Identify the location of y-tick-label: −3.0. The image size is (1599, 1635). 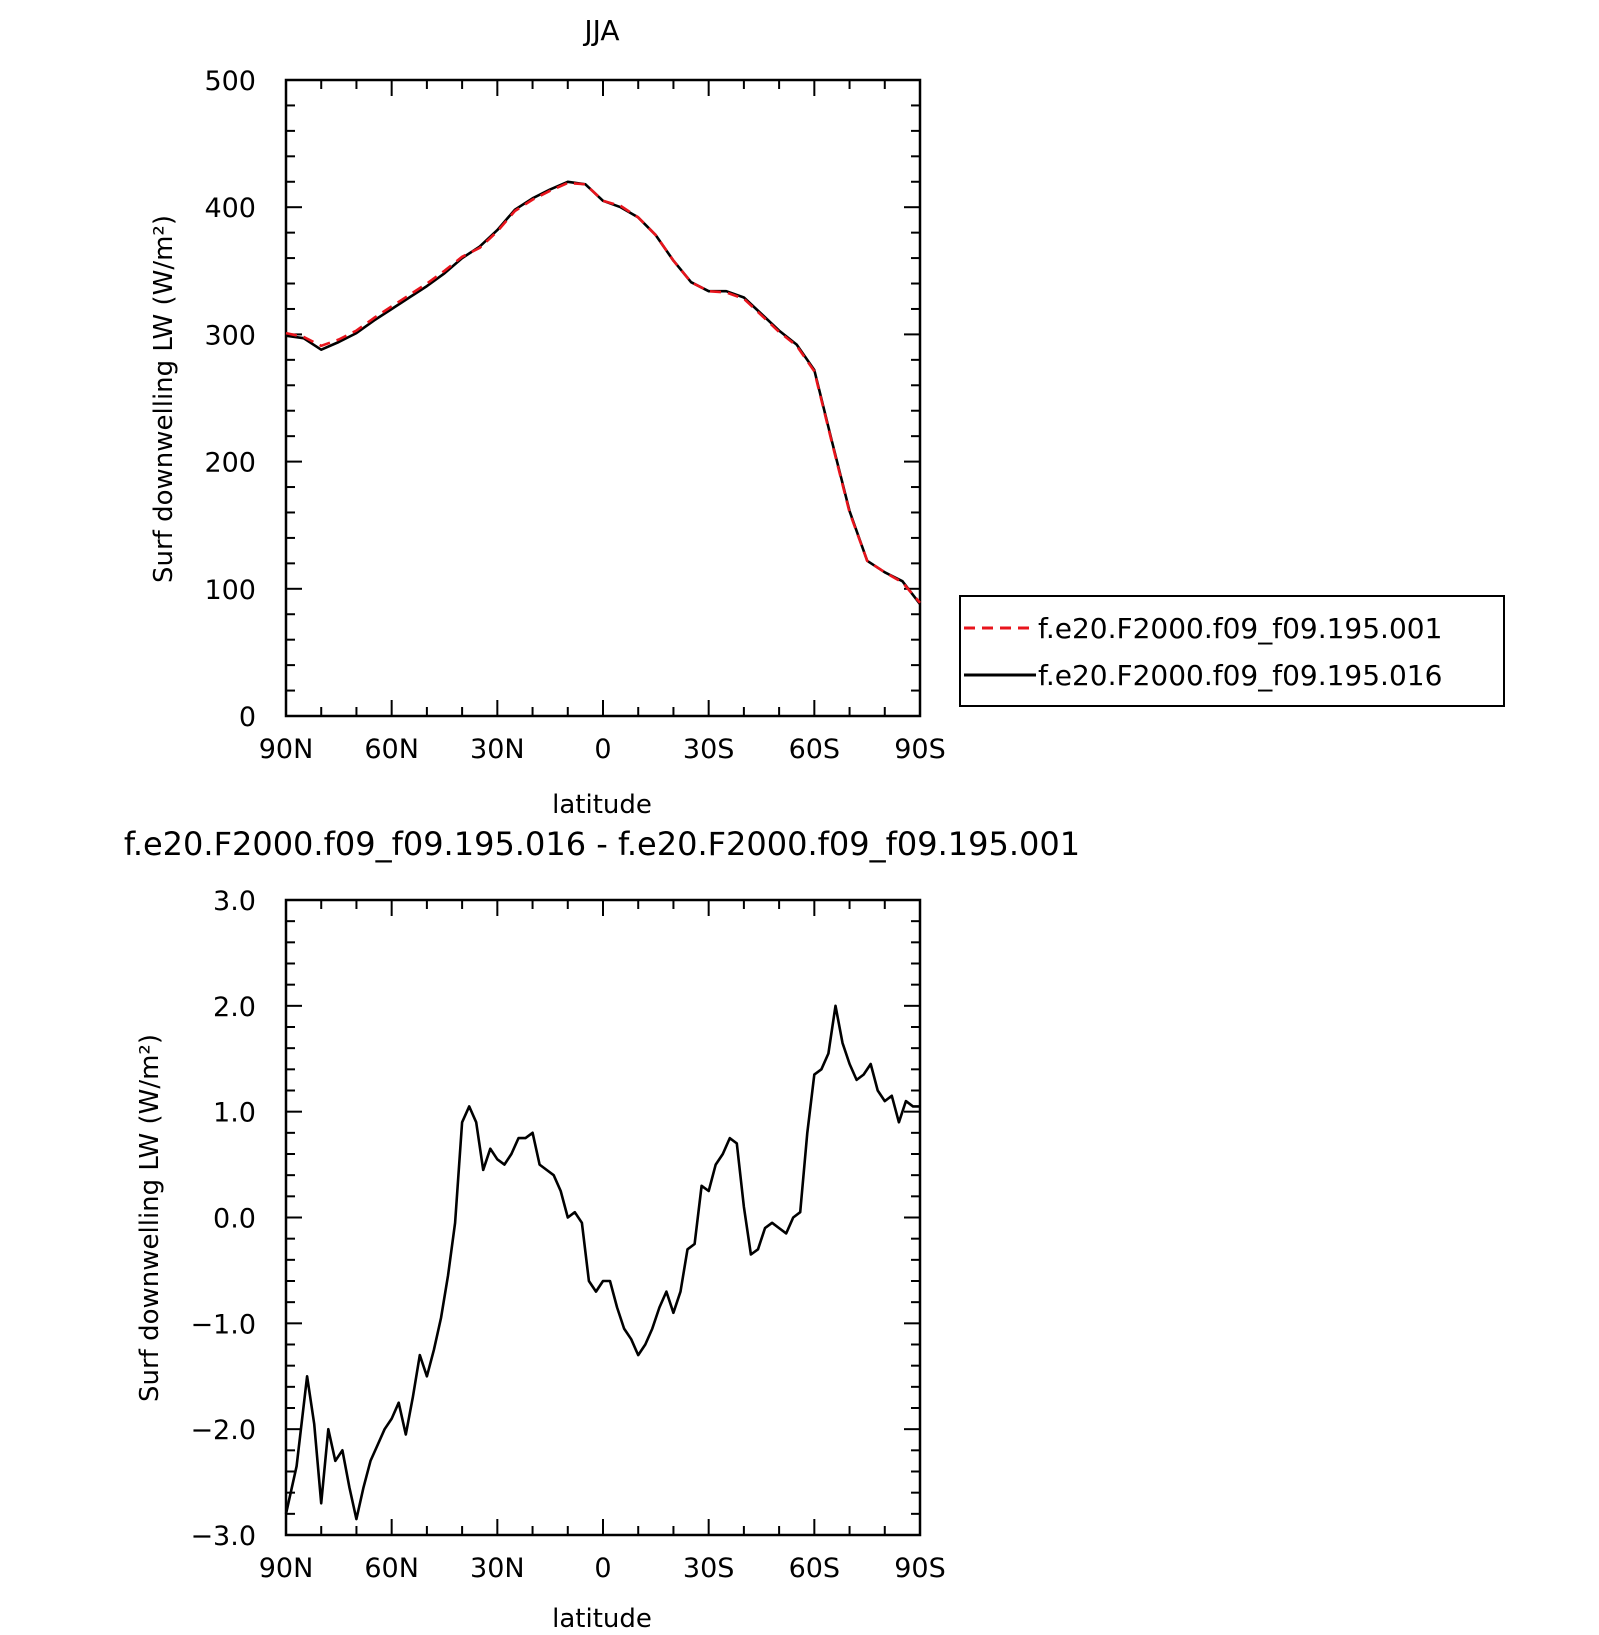
(223, 1536).